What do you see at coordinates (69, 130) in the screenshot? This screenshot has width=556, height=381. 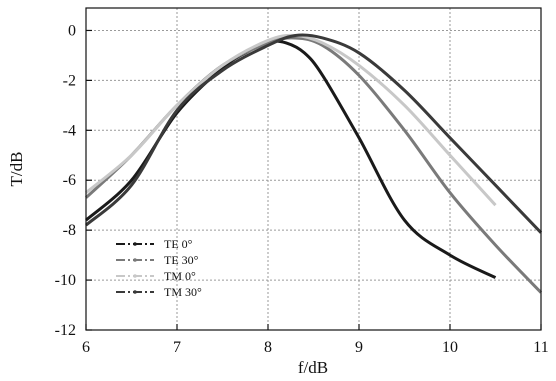 I see `y-tick-label: -4` at bounding box center [69, 130].